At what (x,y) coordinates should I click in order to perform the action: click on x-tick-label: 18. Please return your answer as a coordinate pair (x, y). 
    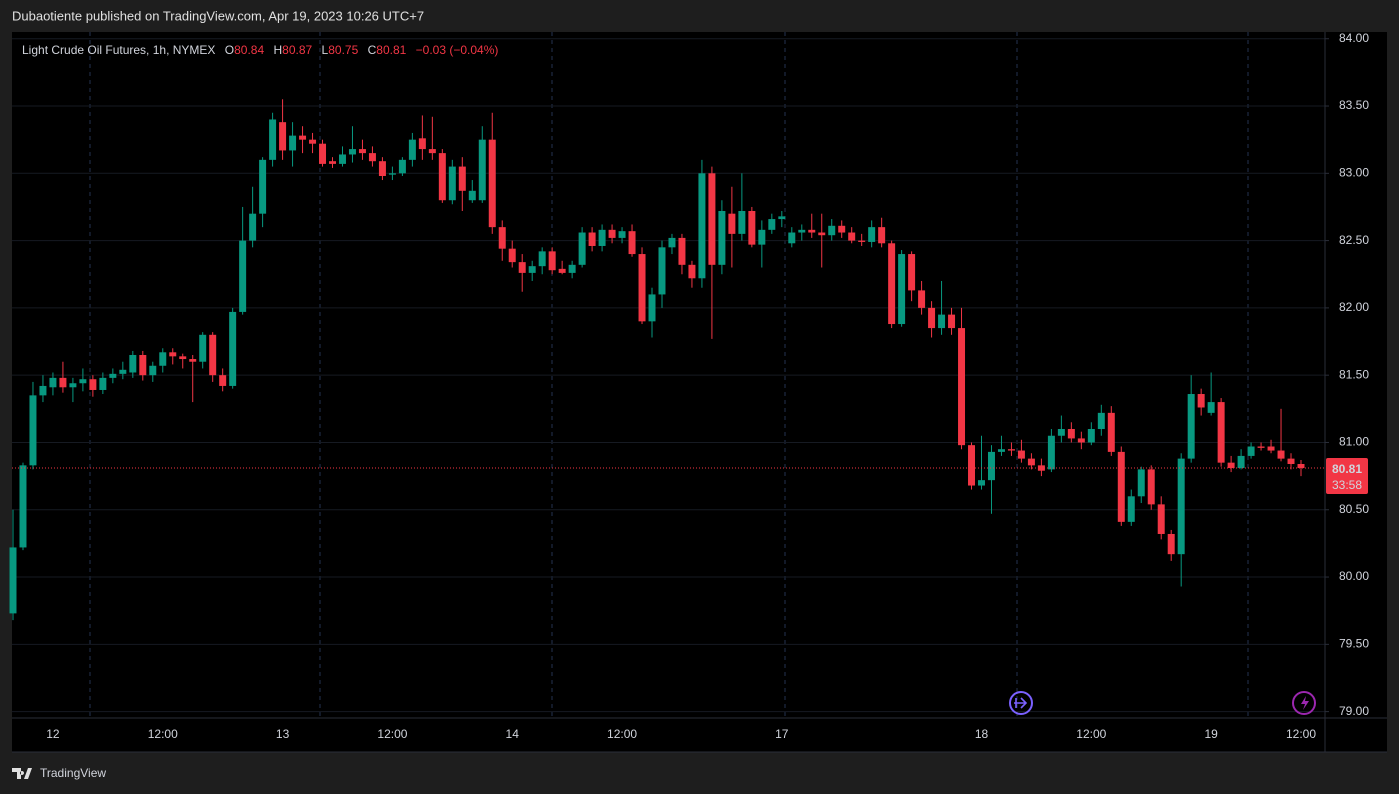
    Looking at the image, I should click on (982, 734).